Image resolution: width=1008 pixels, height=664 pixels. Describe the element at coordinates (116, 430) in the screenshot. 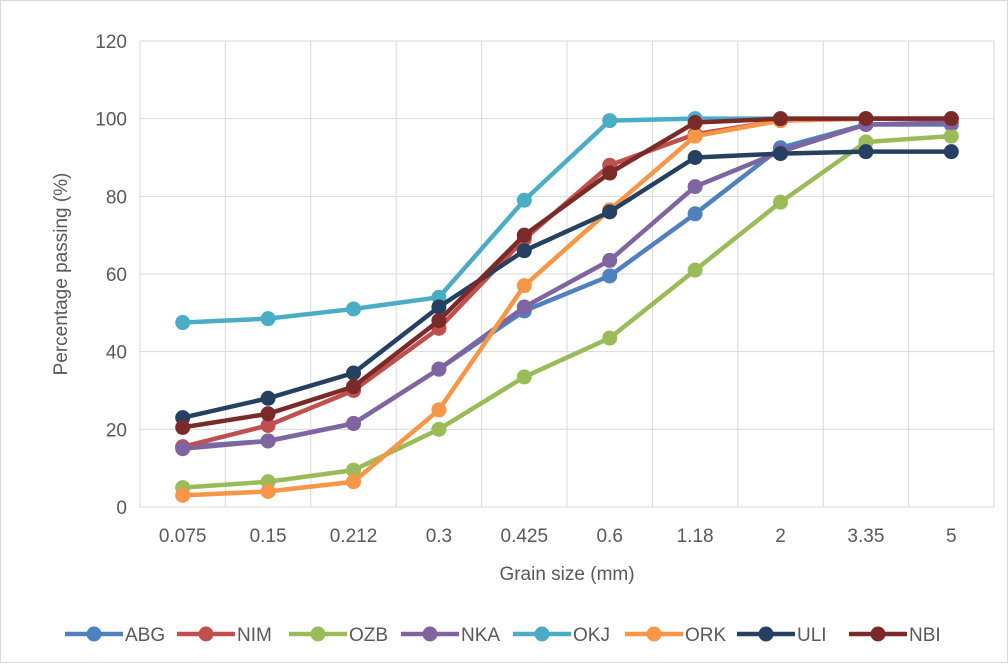

I see `y-tick-label: 20` at that location.